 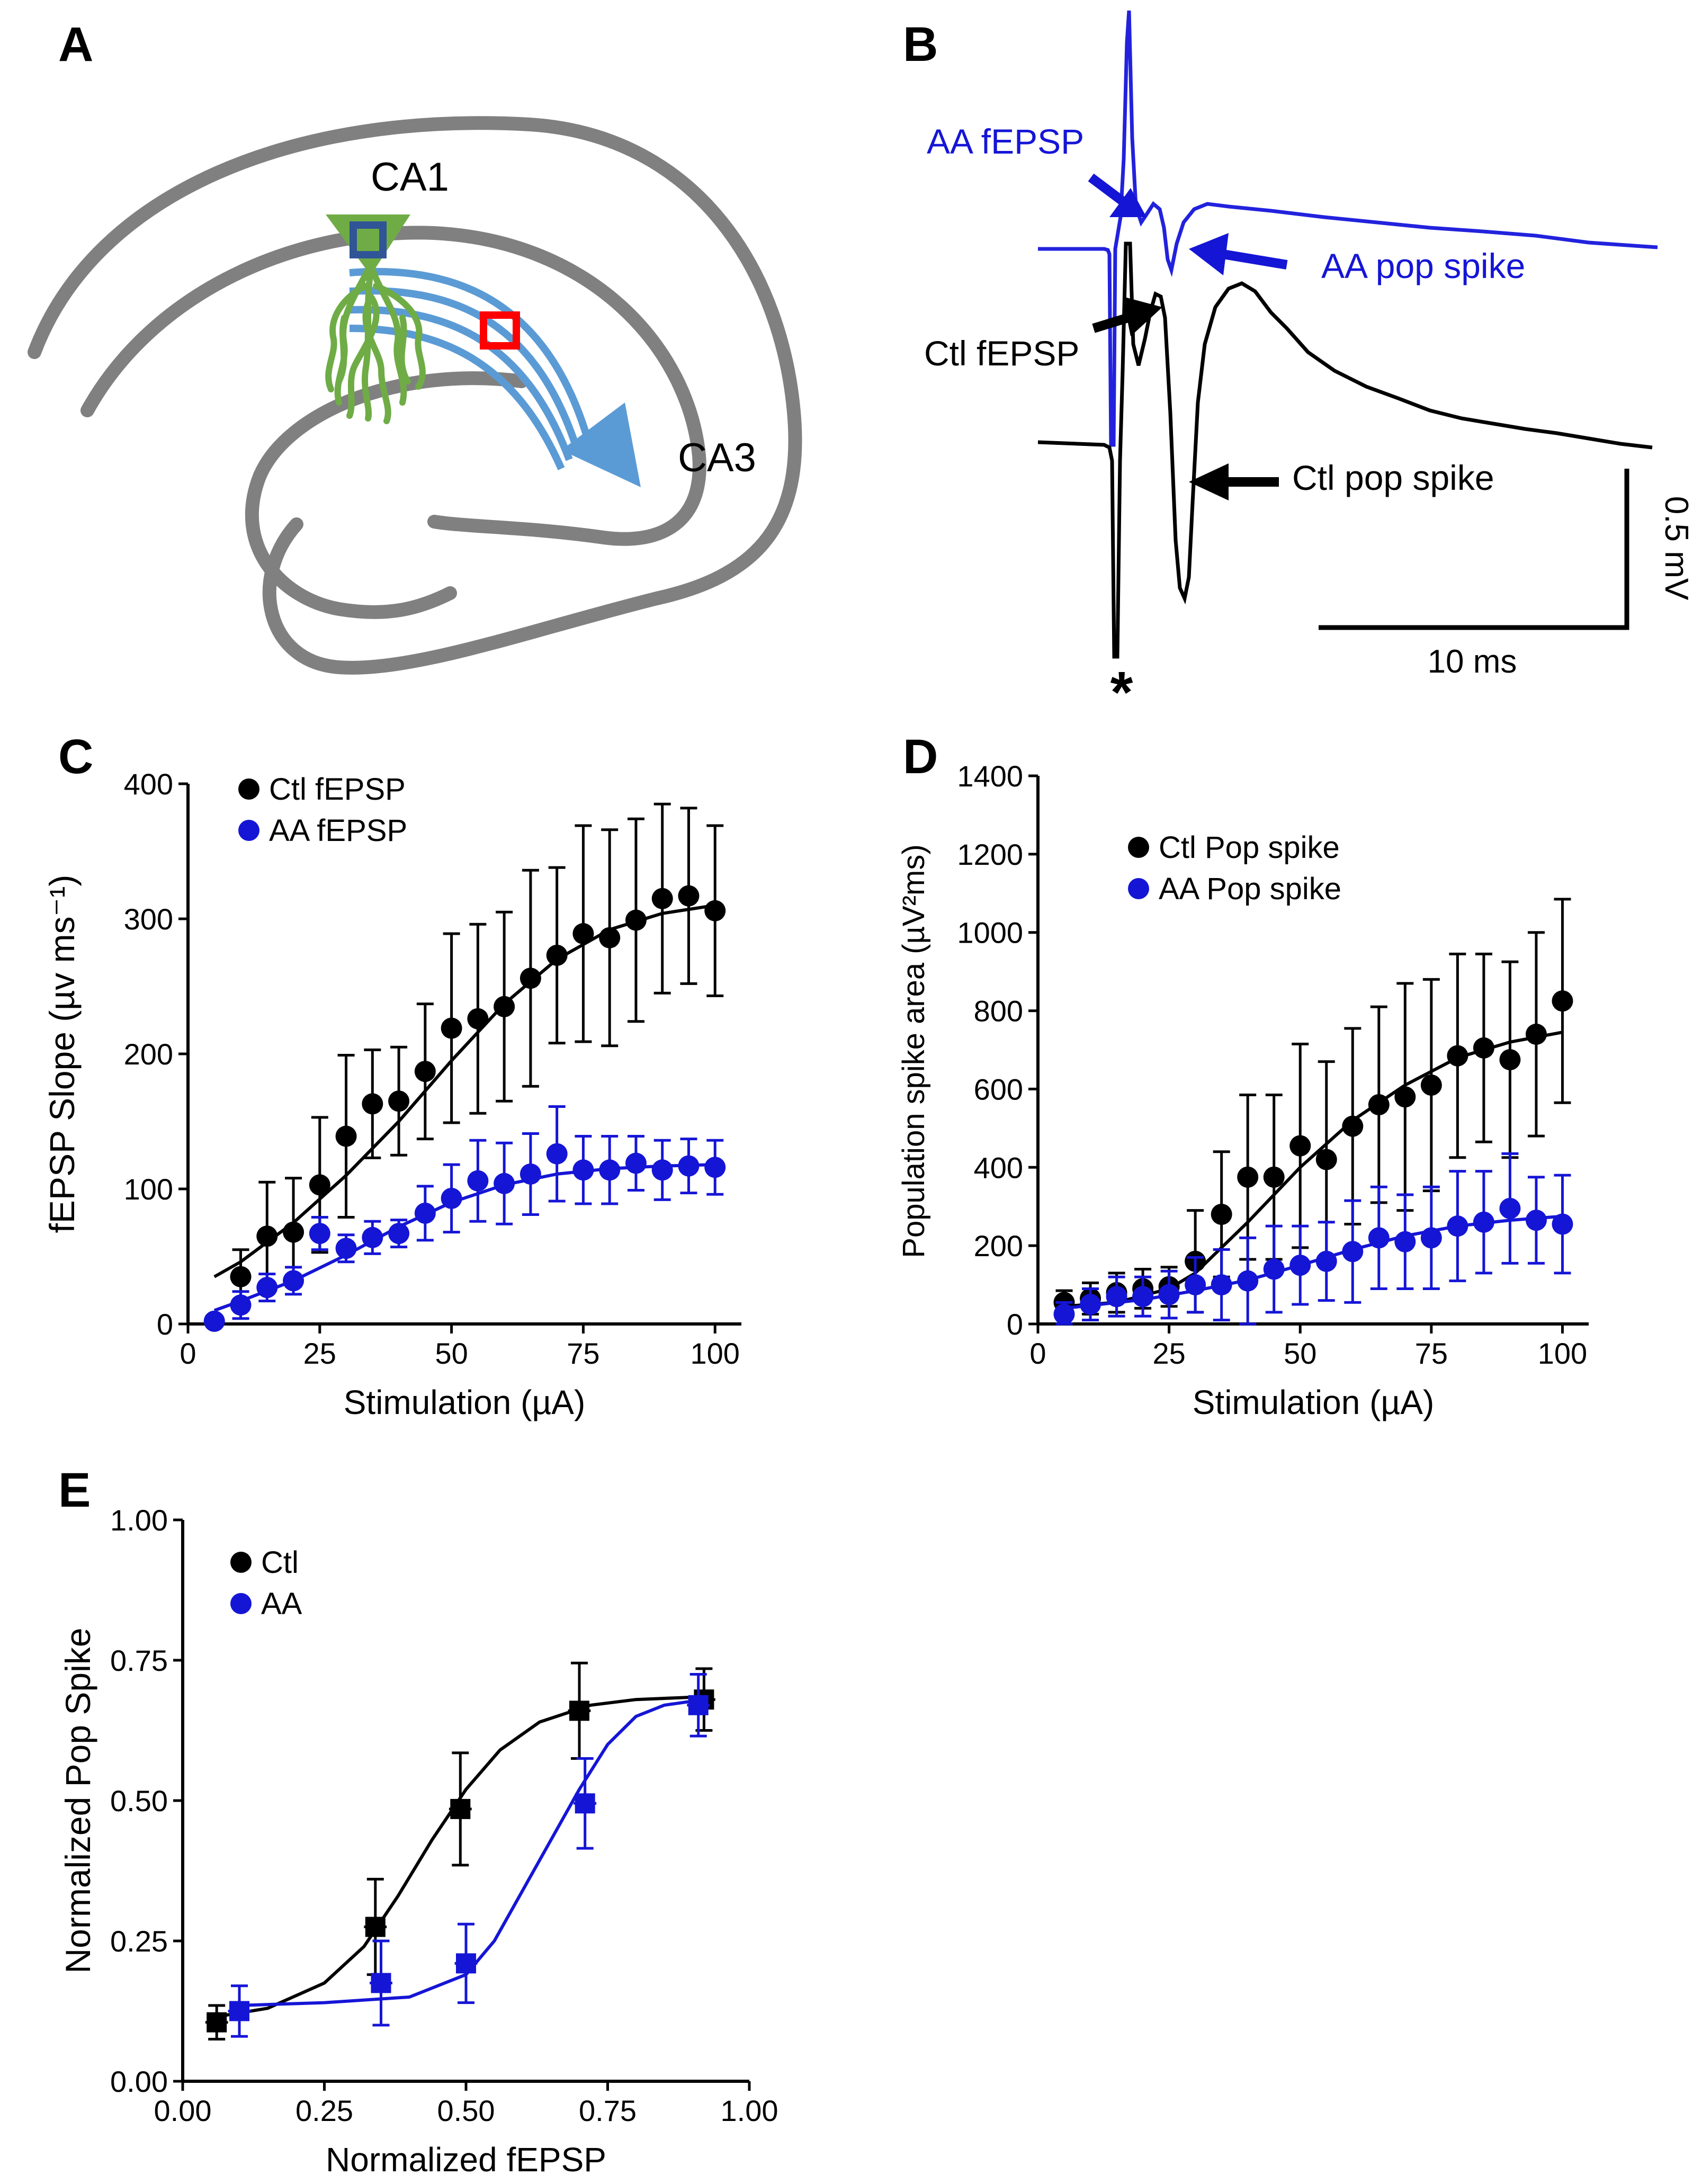 I want to click on y-axis-label: Normalized Pop Spike, so click(x=77, y=1801).